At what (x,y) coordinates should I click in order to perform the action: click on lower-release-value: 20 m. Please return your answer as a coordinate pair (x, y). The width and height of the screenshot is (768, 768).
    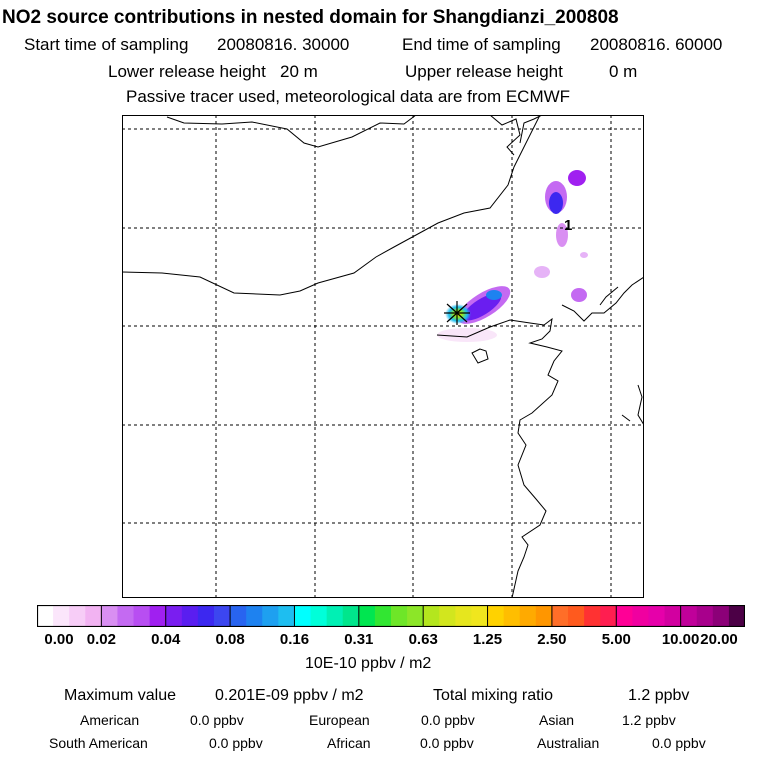
    Looking at the image, I should click on (299, 71).